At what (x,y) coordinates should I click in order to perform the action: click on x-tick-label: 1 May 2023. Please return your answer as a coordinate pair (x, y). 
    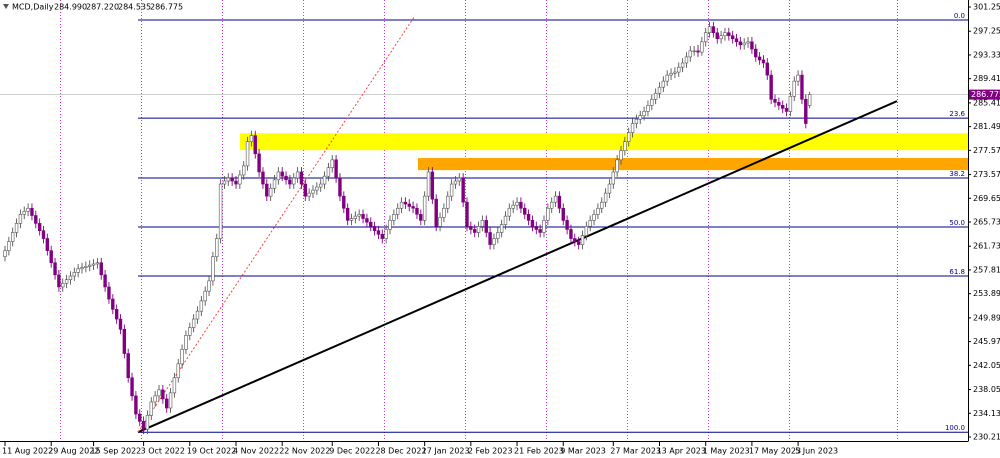
    Looking at the image, I should click on (726, 451).